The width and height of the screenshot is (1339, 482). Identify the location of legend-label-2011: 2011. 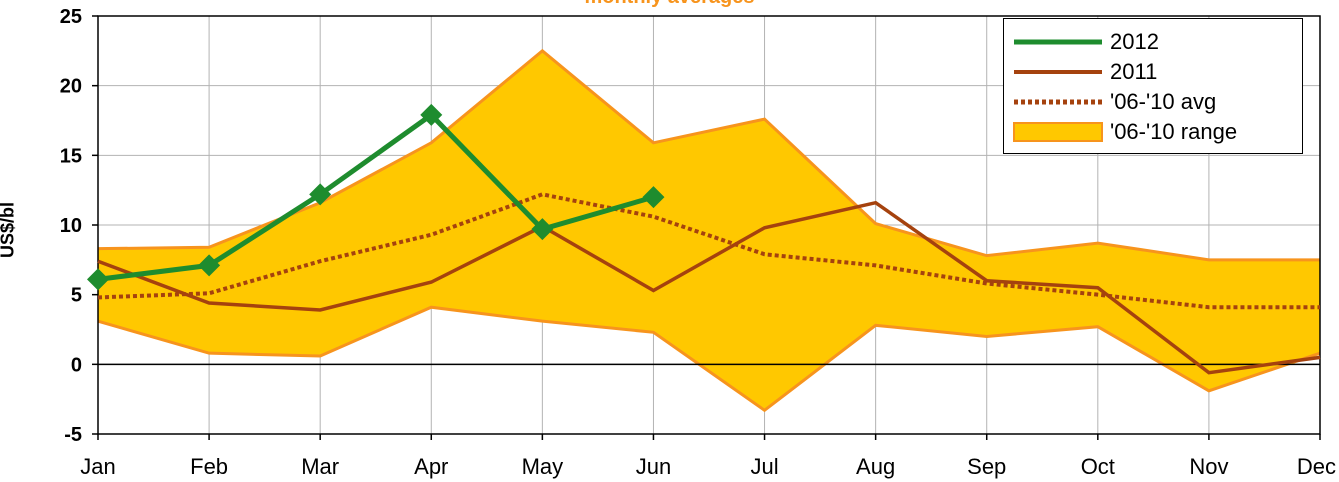
(1134, 71).